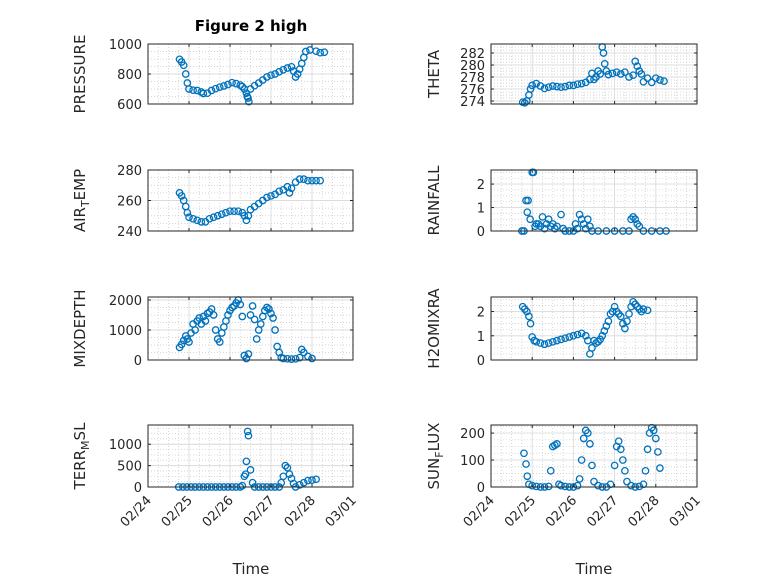 This screenshot has height=583, width=778. Describe the element at coordinates (259, 511) in the screenshot. I see `x-tick-label: 02/27` at that location.